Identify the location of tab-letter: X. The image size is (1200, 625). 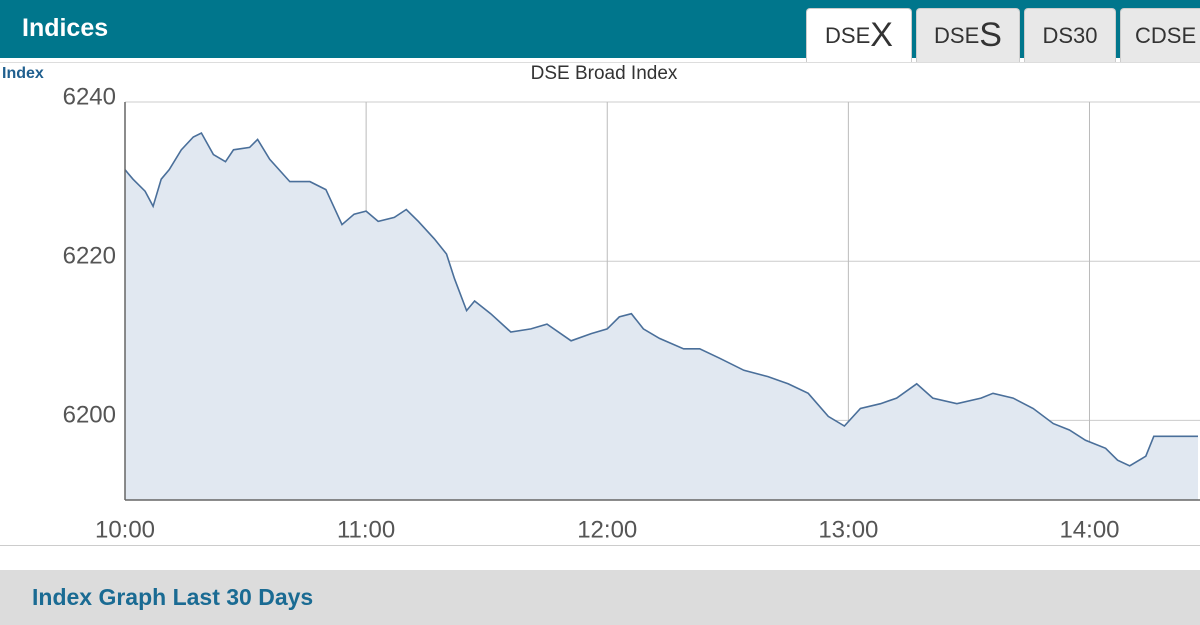
(881, 35).